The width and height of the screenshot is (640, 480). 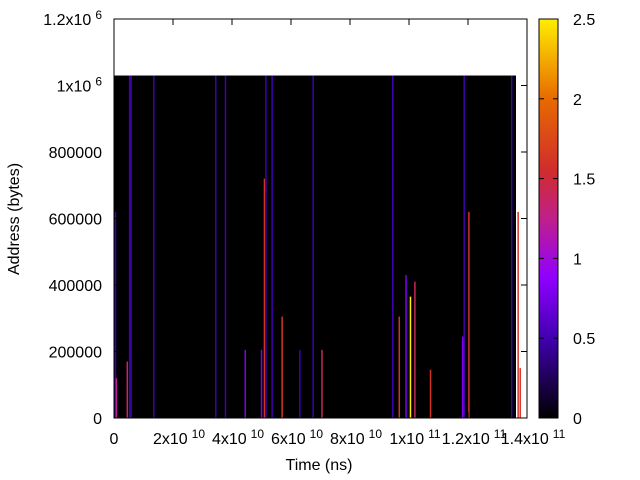 I want to click on x-tick-label: 2x10 10, so click(x=179, y=437).